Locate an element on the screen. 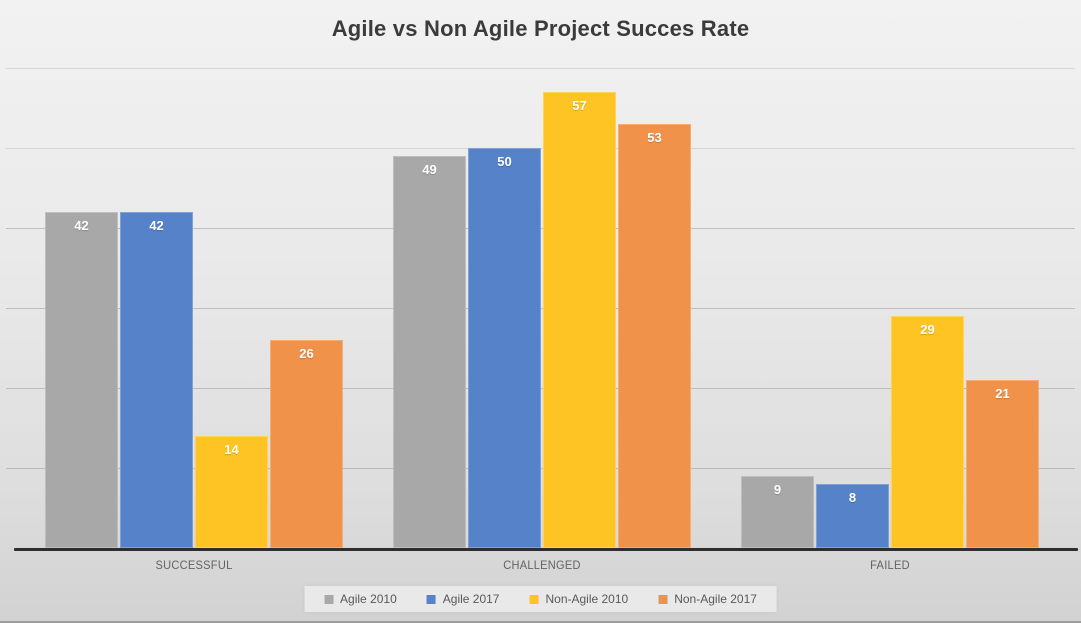 The height and width of the screenshot is (623, 1081). bar-non-agile-2010-successful: 14 is located at coordinates (231, 492).